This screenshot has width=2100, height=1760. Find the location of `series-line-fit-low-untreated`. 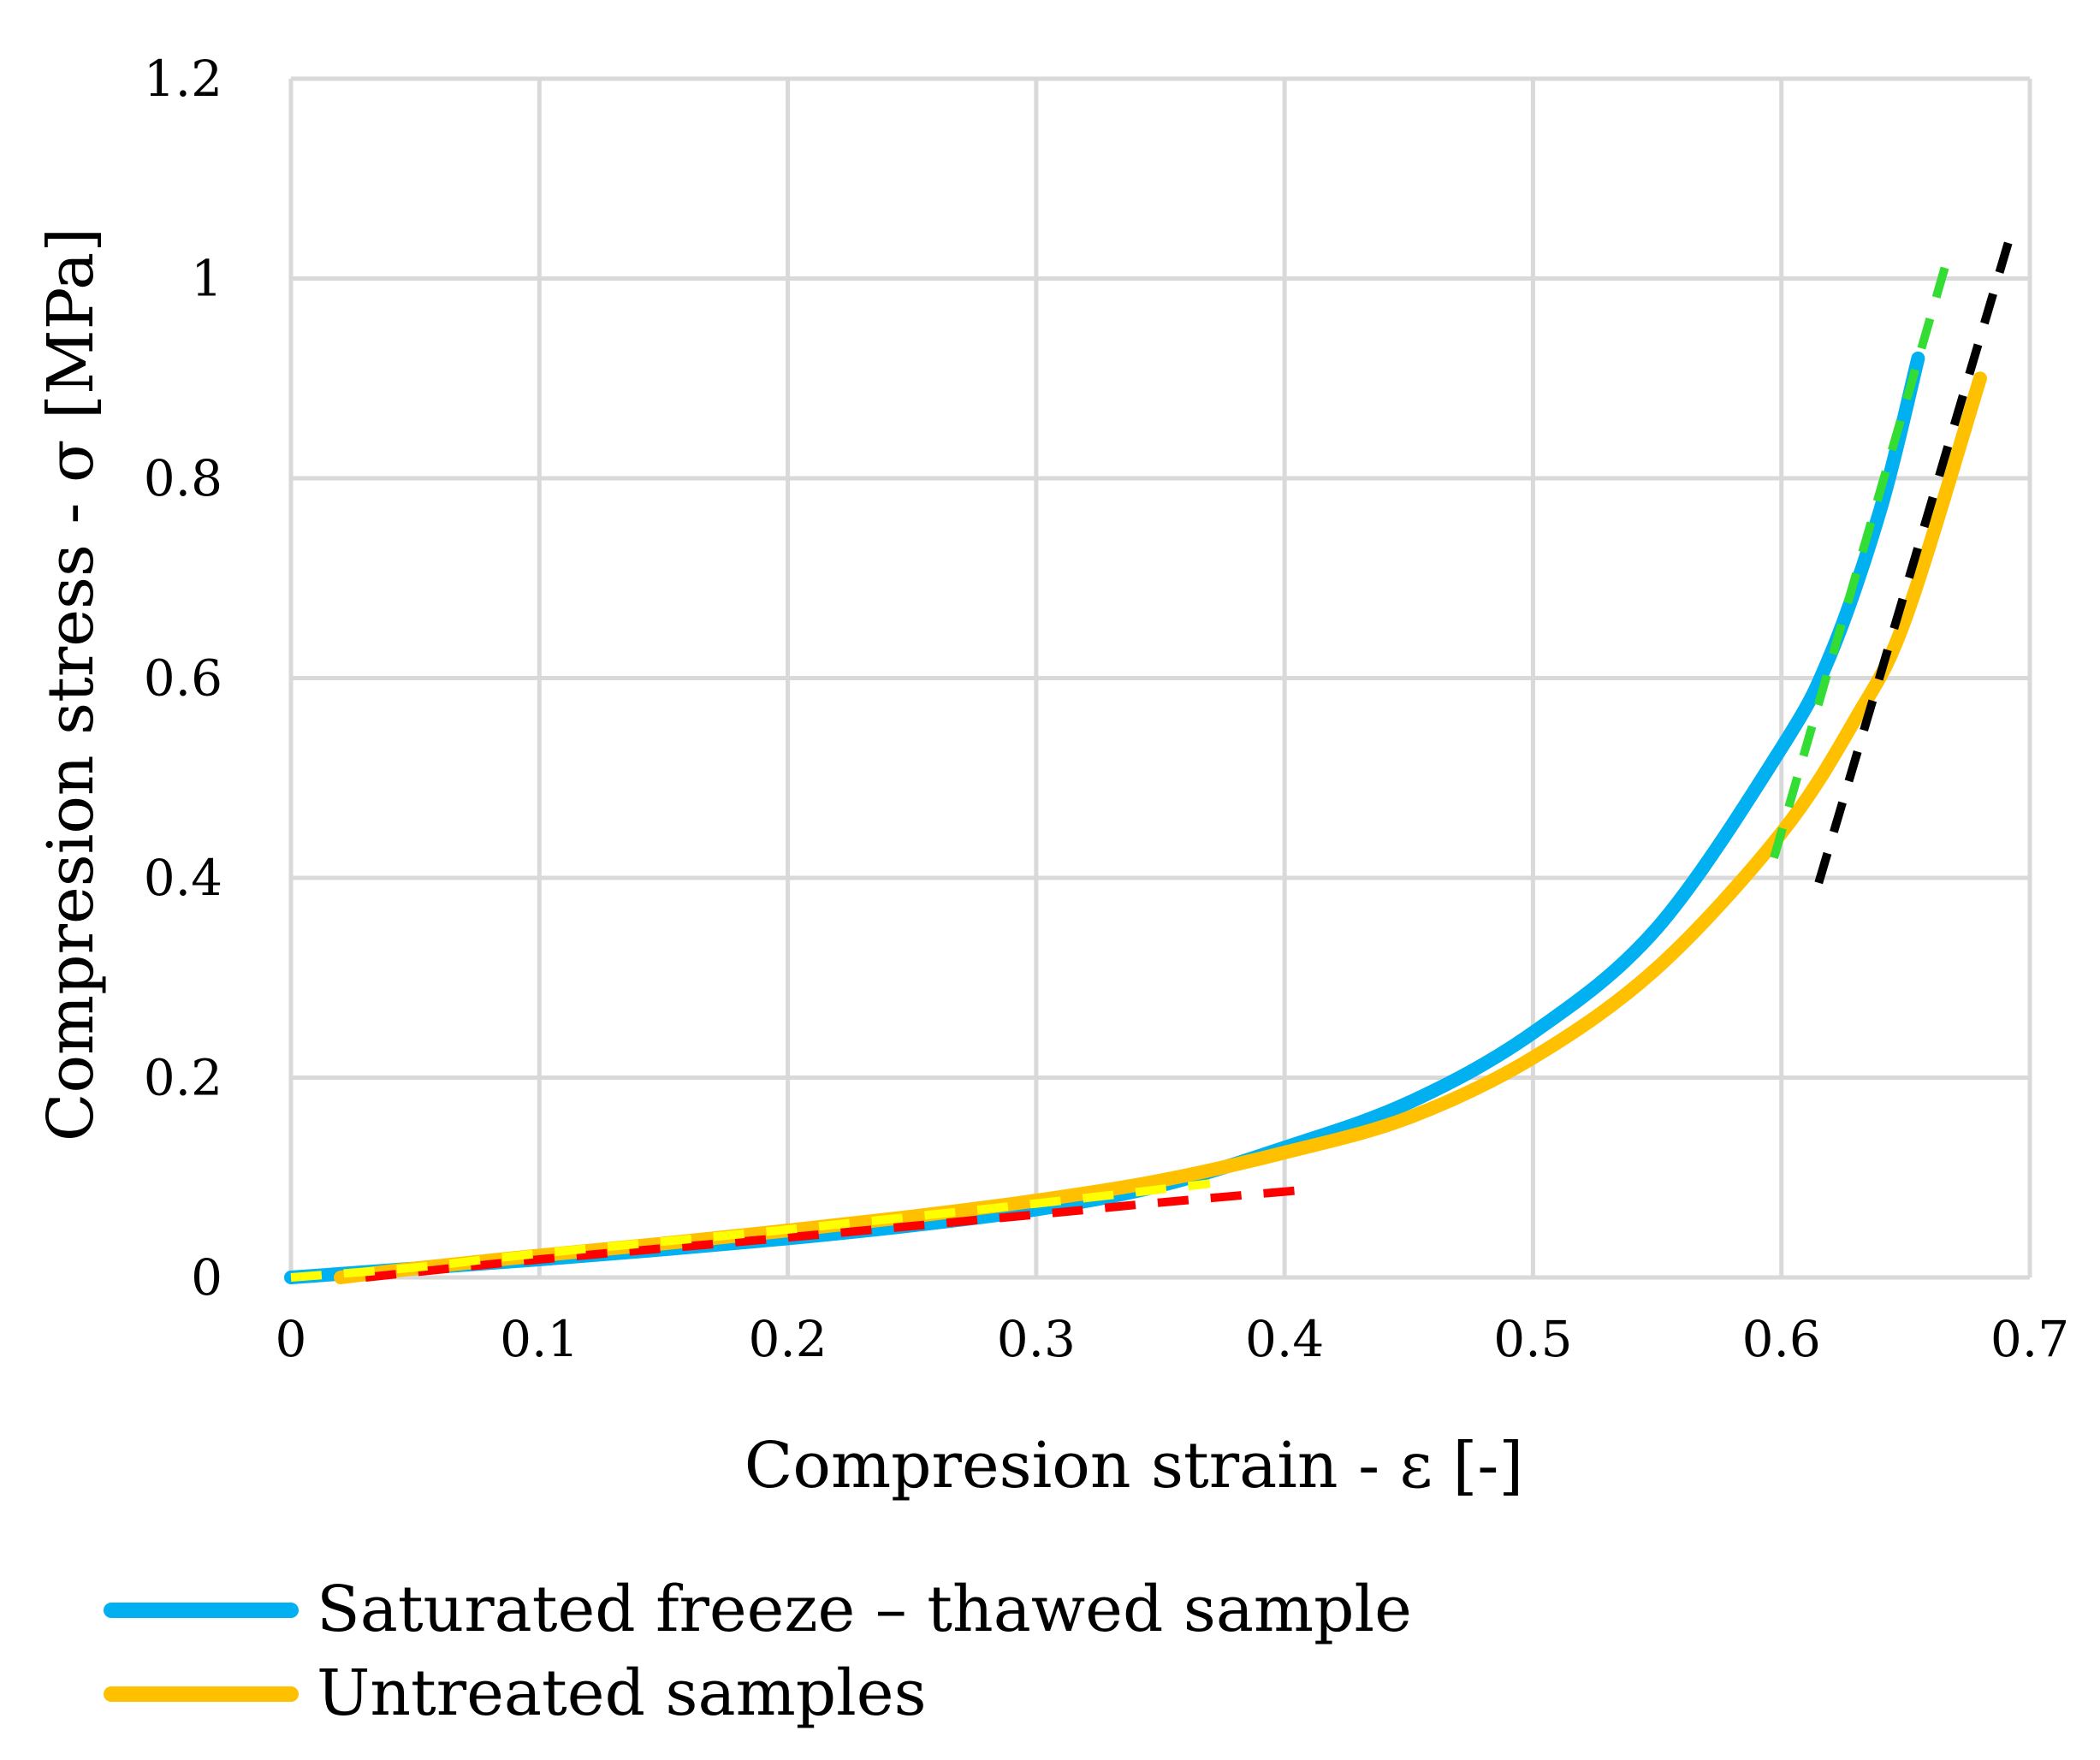

series-line-fit-low-untreated is located at coordinates (750, 1230).